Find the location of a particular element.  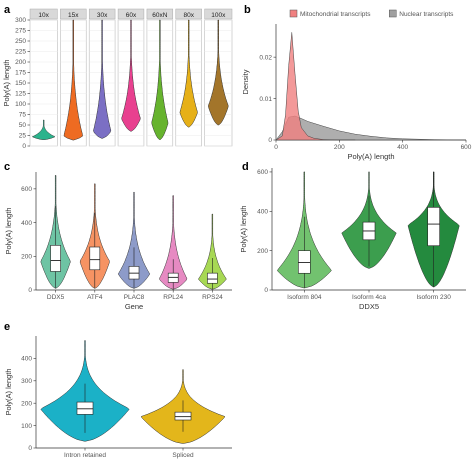

facet-strip-label: 10x is located at coordinates (43, 15).